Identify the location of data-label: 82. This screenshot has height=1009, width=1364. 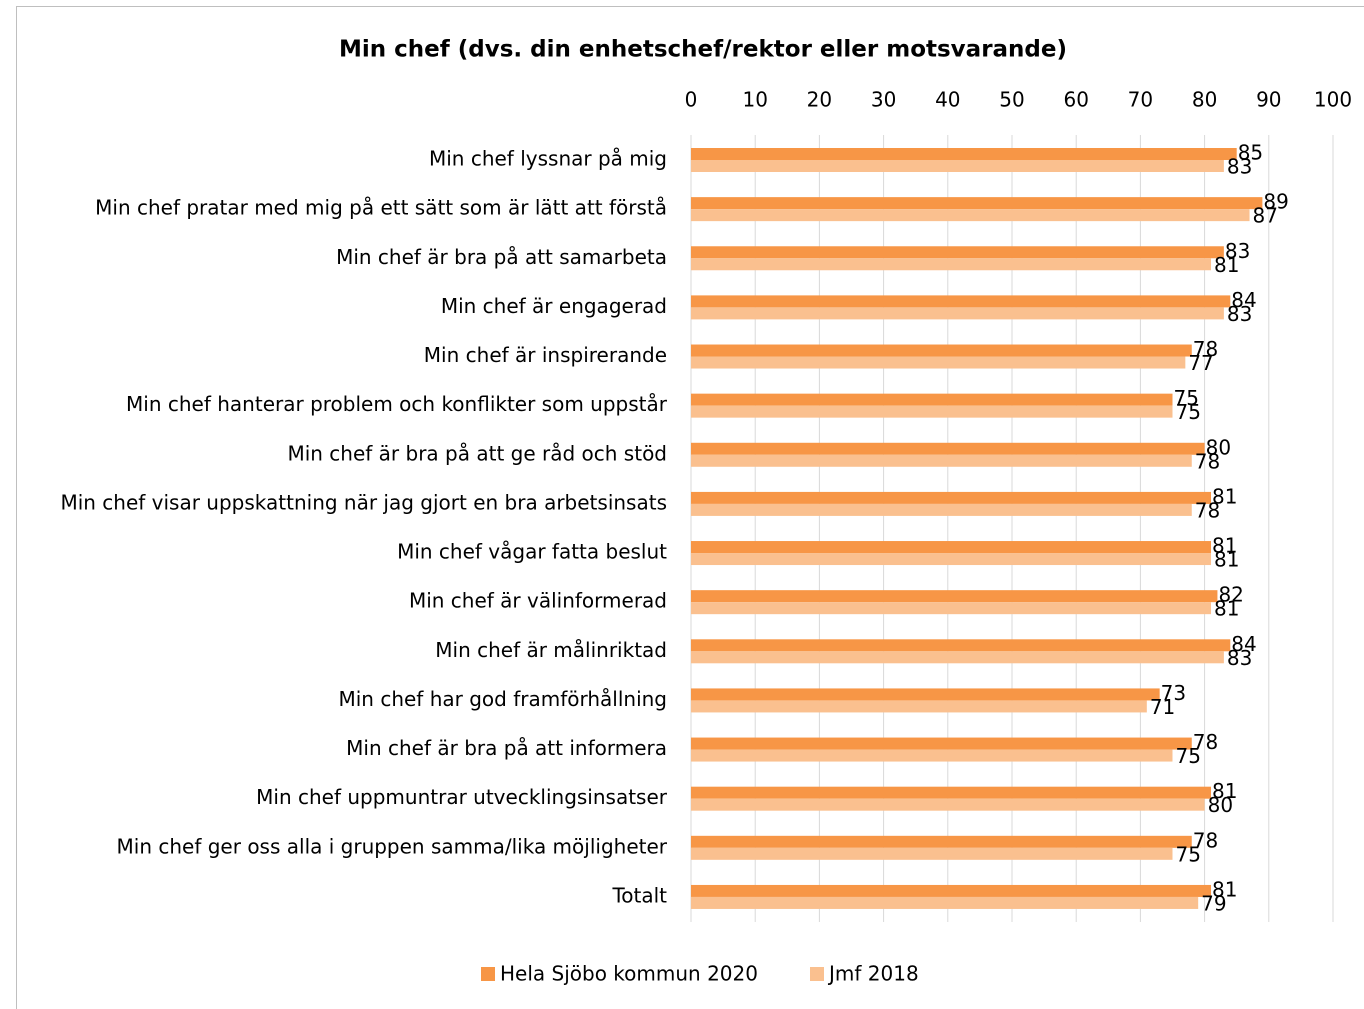
(1230, 595).